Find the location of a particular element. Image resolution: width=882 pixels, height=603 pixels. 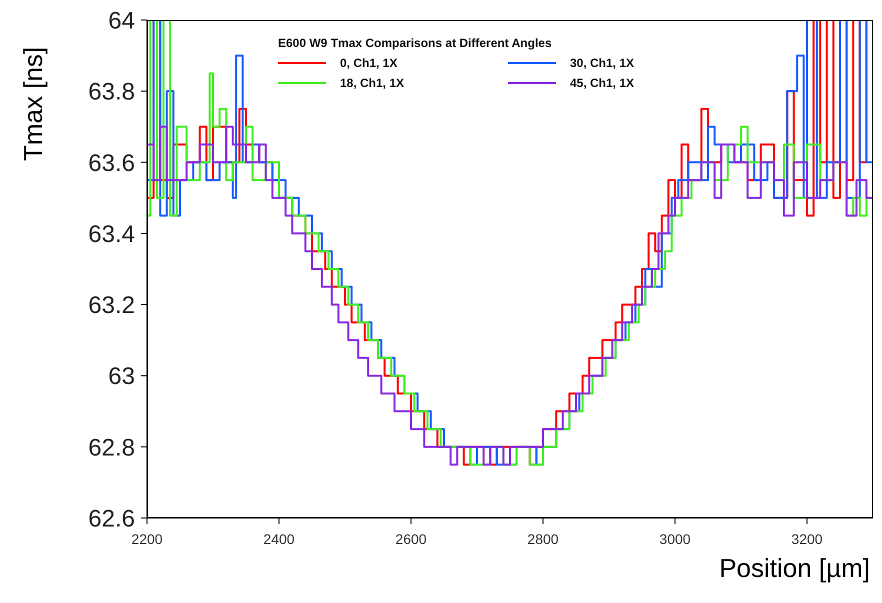

x-tick-label: 2600 is located at coordinates (411, 538).